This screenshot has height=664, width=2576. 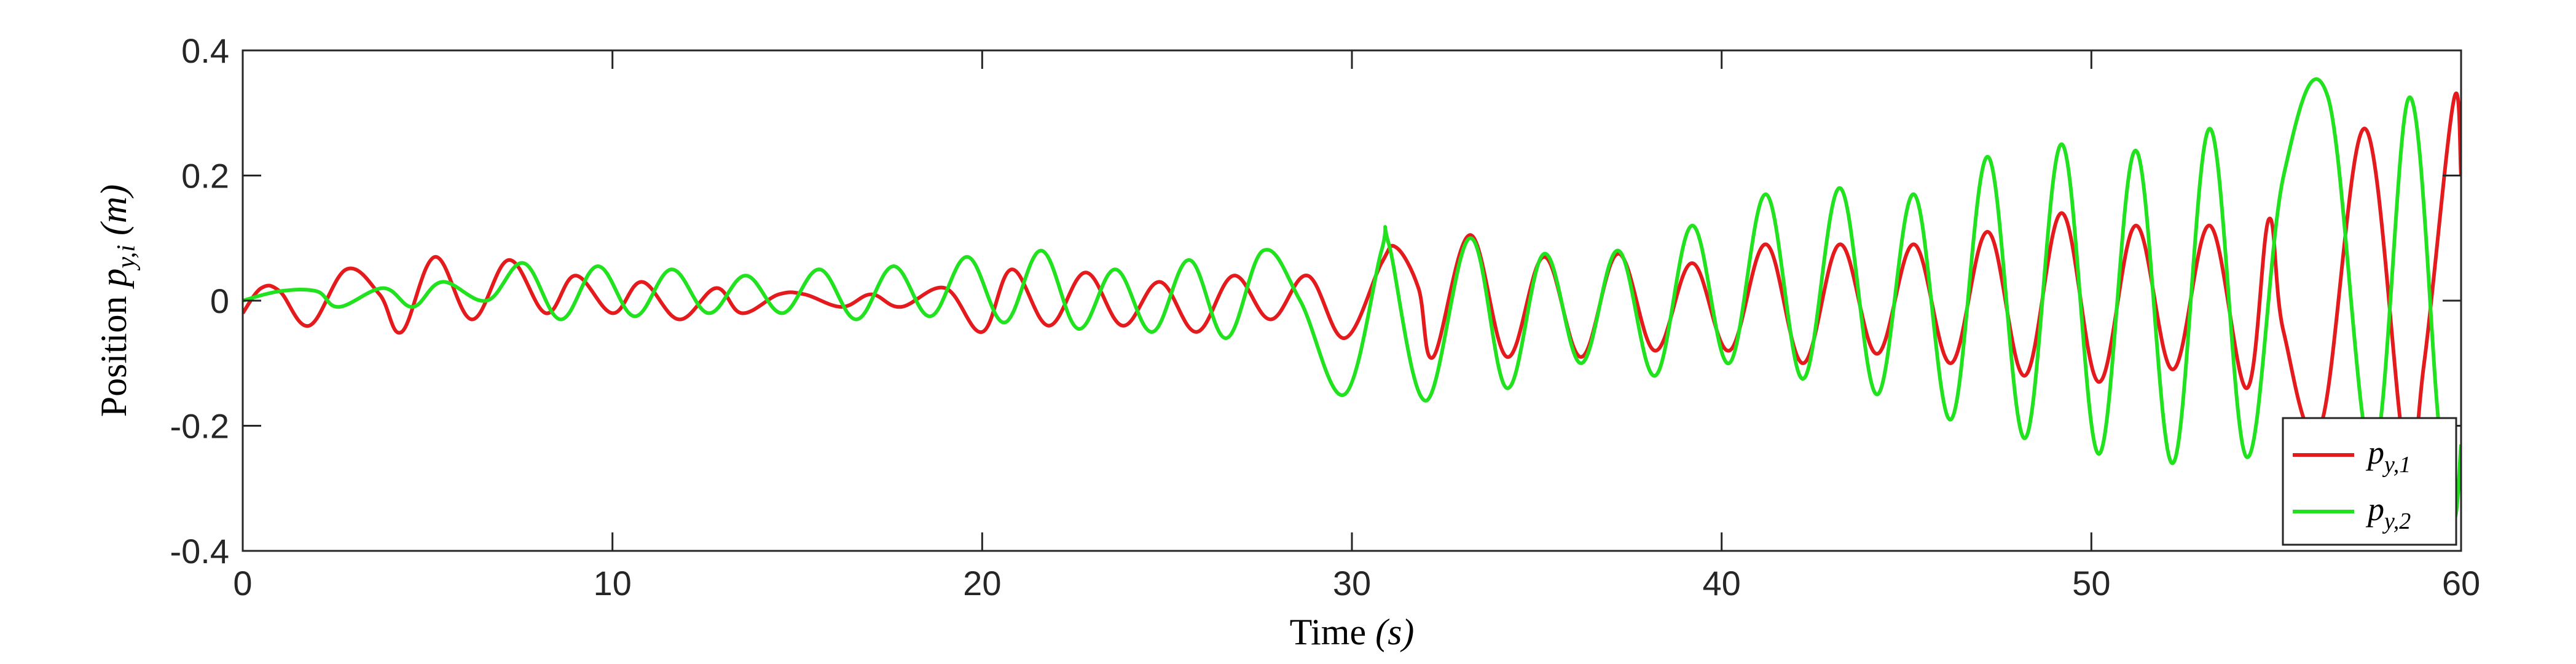 What do you see at coordinates (242, 583) in the screenshot?
I see `x-tick-label: 0` at bounding box center [242, 583].